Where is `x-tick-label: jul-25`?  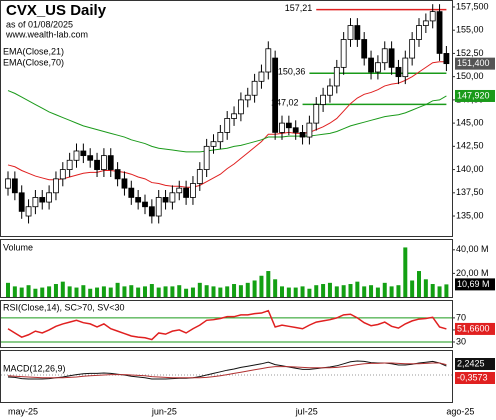
x-tick-label: jul-25 is located at coordinates (306, 411).